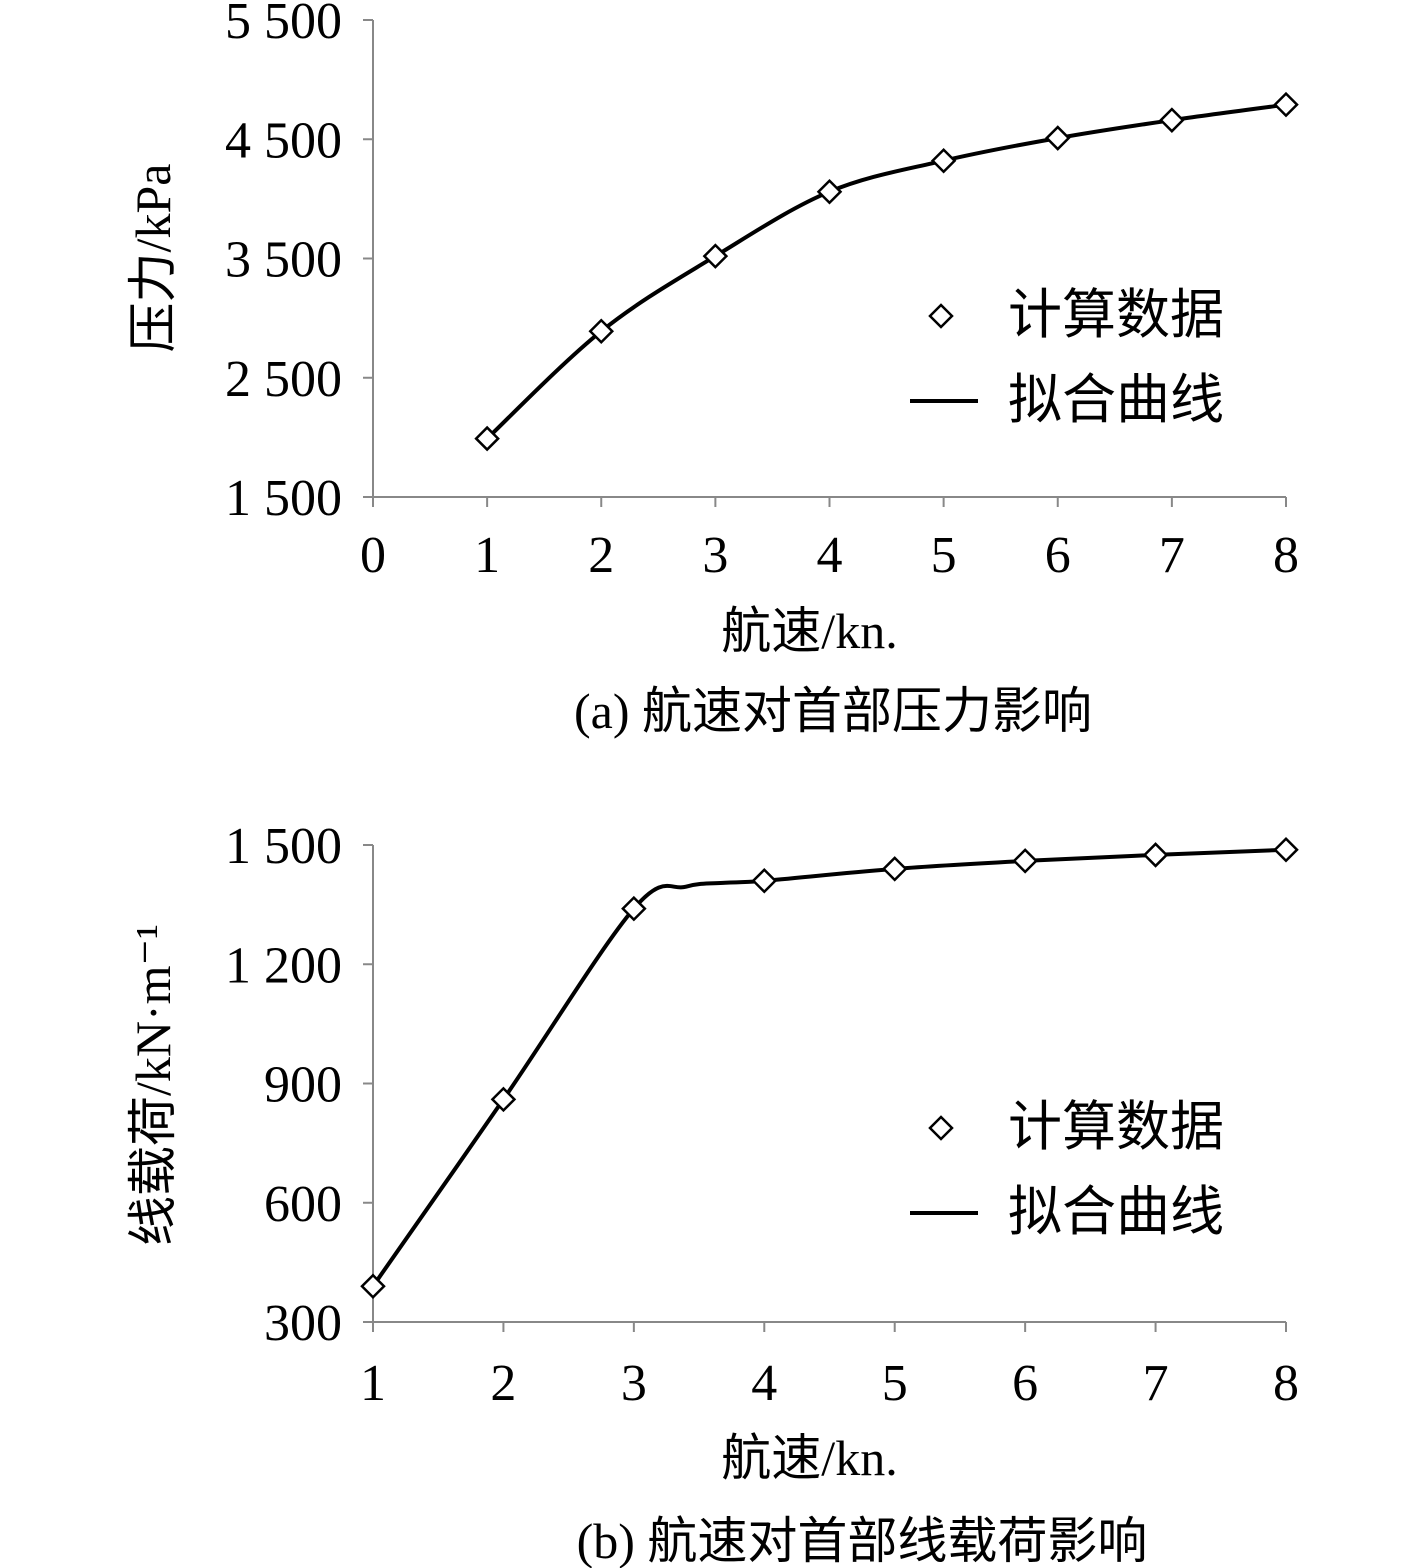 The image size is (1417, 1568). Describe the element at coordinates (303, 1204) in the screenshot. I see `y-tick-label: 600` at that location.